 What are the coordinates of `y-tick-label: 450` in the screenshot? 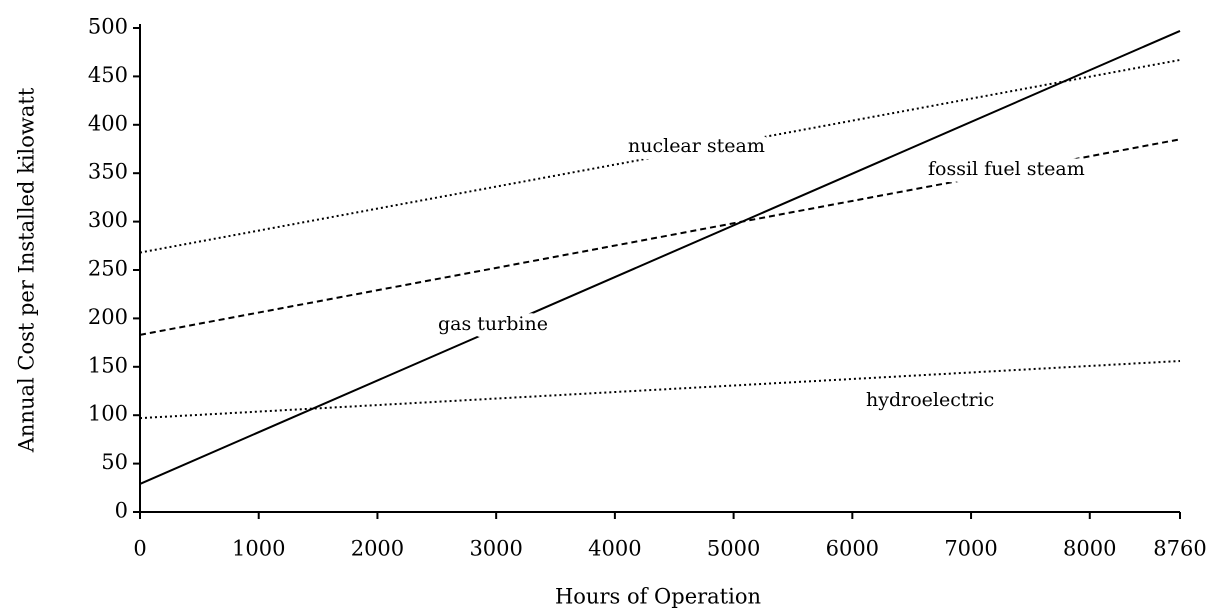 It's located at (108, 75).